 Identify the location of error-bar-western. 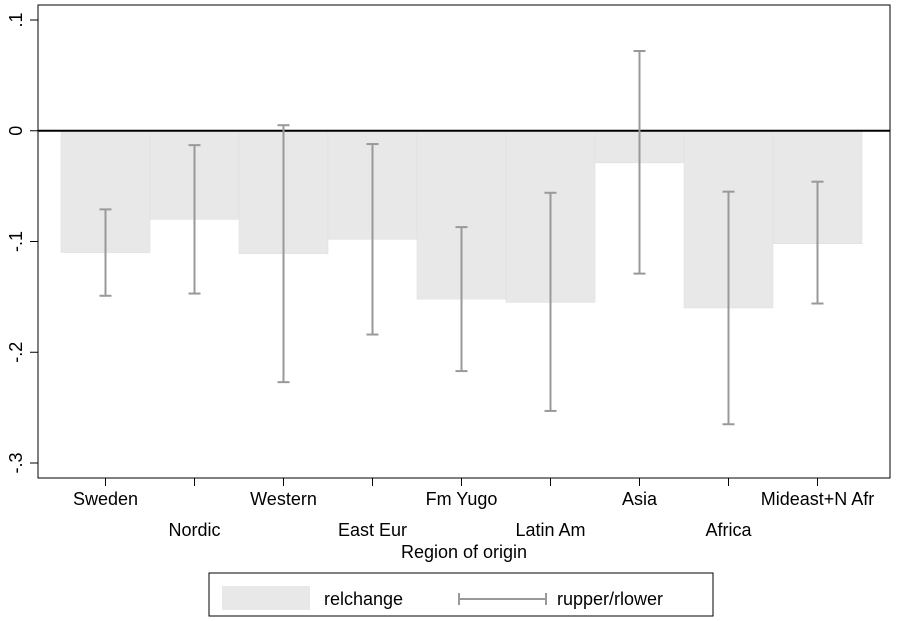
(283, 254).